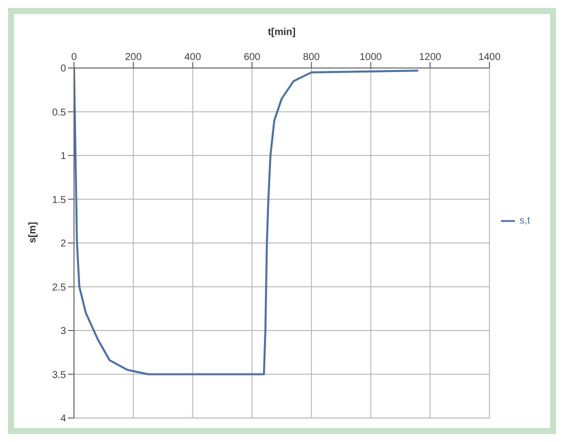 Image resolution: width=564 pixels, height=442 pixels. I want to click on x-tick-label: 0, so click(74, 57).